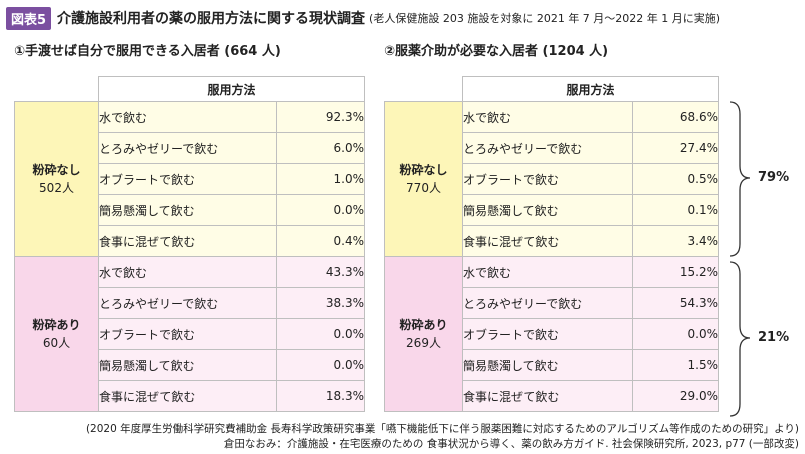  I want to click on right-subtitle: ②服薬介助が必要な入居者 (1204 人), so click(496, 51).